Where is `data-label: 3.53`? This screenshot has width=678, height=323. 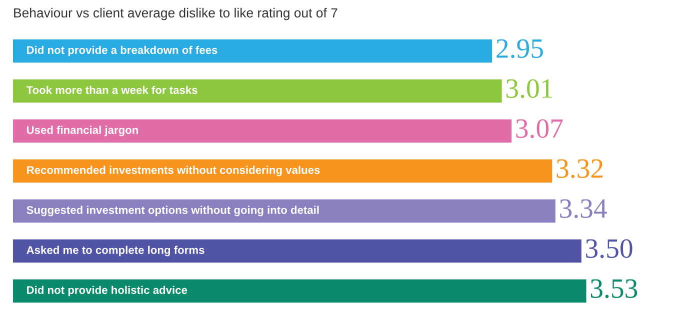 data-label: 3.53 is located at coordinates (614, 288).